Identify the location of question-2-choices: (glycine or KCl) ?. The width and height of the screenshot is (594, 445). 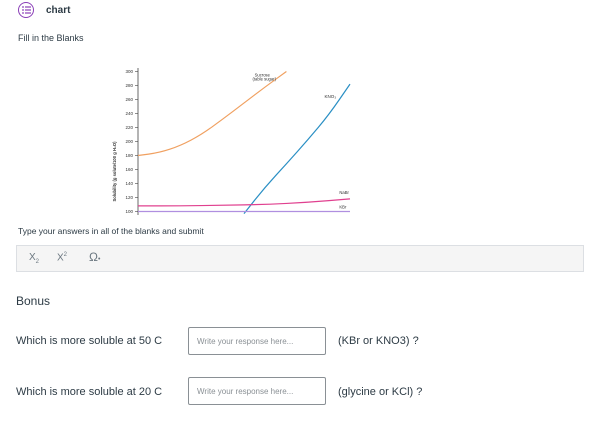
(380, 392).